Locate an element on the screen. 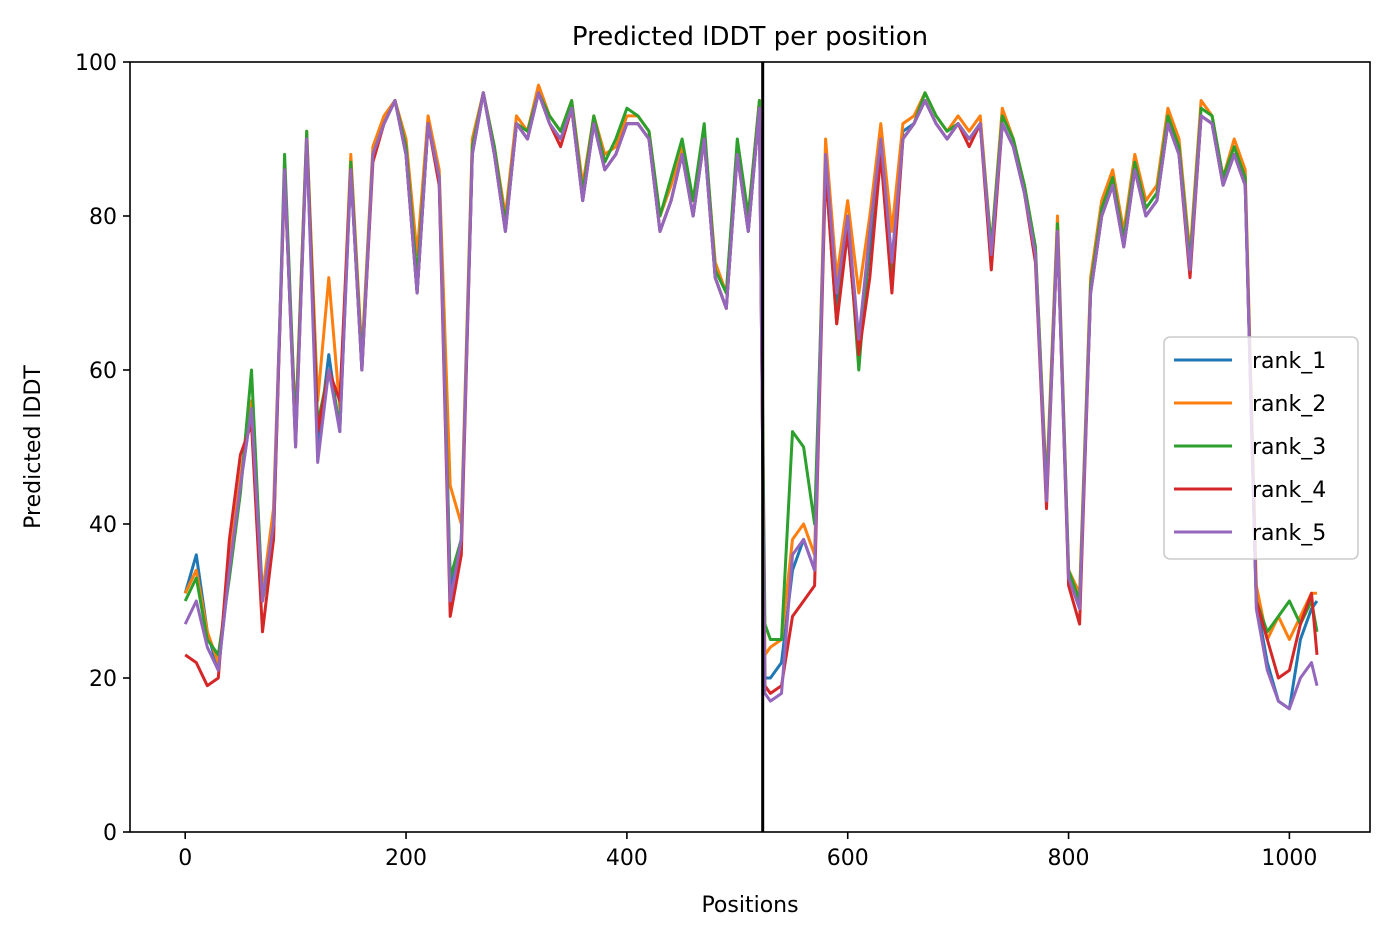 The image size is (1391, 939). x-tick-label: 800 is located at coordinates (1069, 858).